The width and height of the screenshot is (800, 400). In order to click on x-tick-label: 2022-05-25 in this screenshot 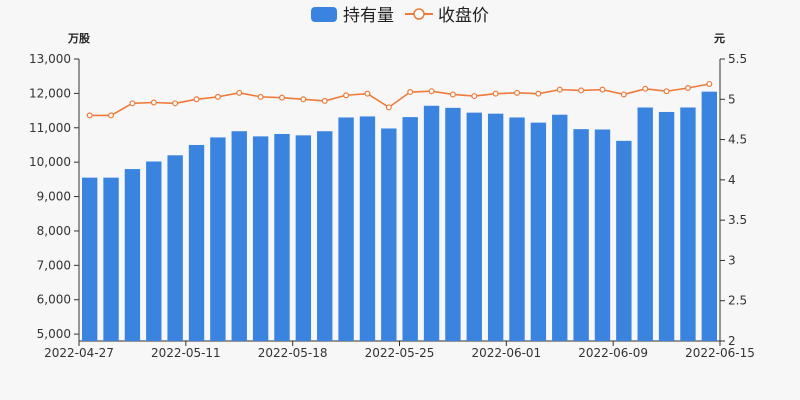, I will do `click(400, 353)`.